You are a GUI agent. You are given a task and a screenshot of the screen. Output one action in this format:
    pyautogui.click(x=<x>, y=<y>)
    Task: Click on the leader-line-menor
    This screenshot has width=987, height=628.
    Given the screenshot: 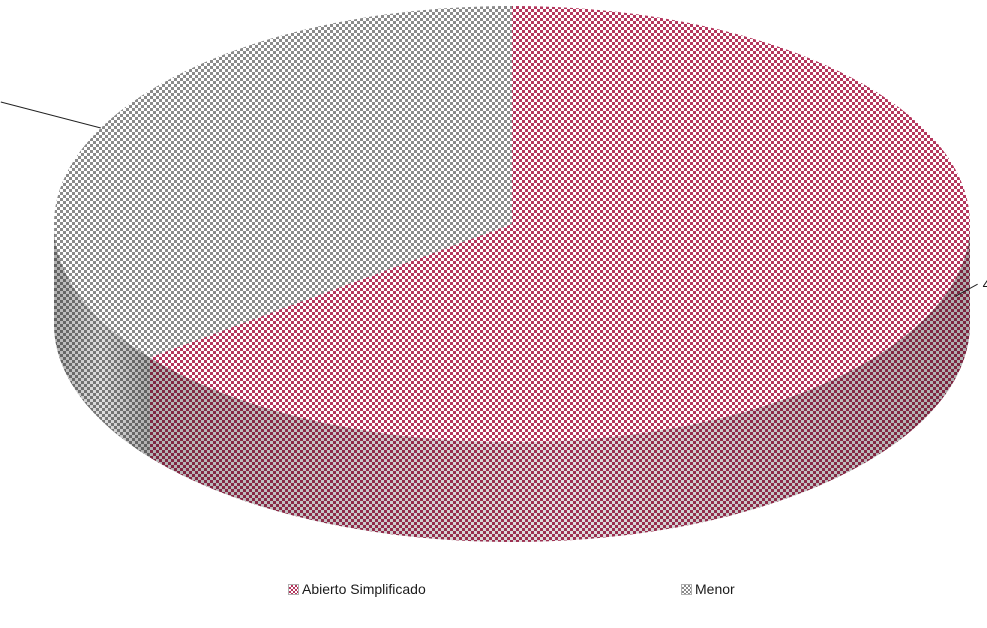 What is the action you would take?
    pyautogui.click(x=50, y=115)
    